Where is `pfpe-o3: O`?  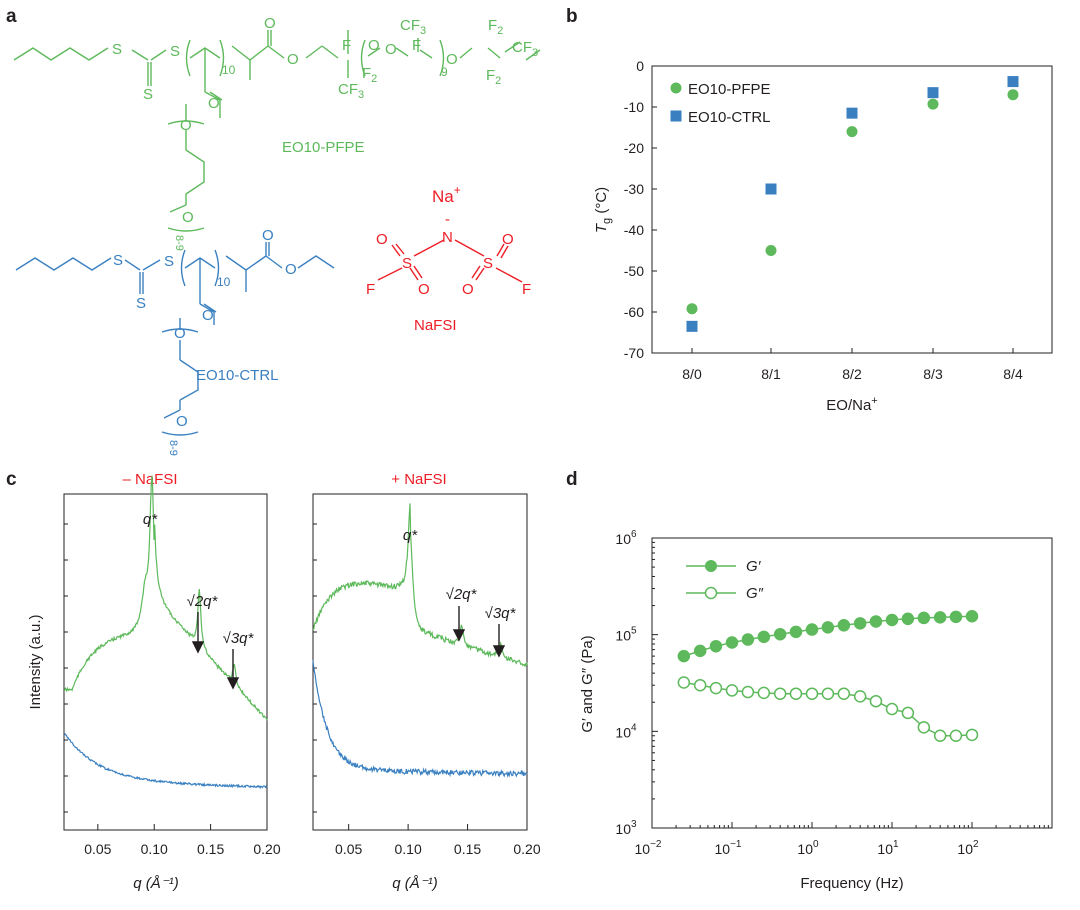 pfpe-o3: O is located at coordinates (374, 45).